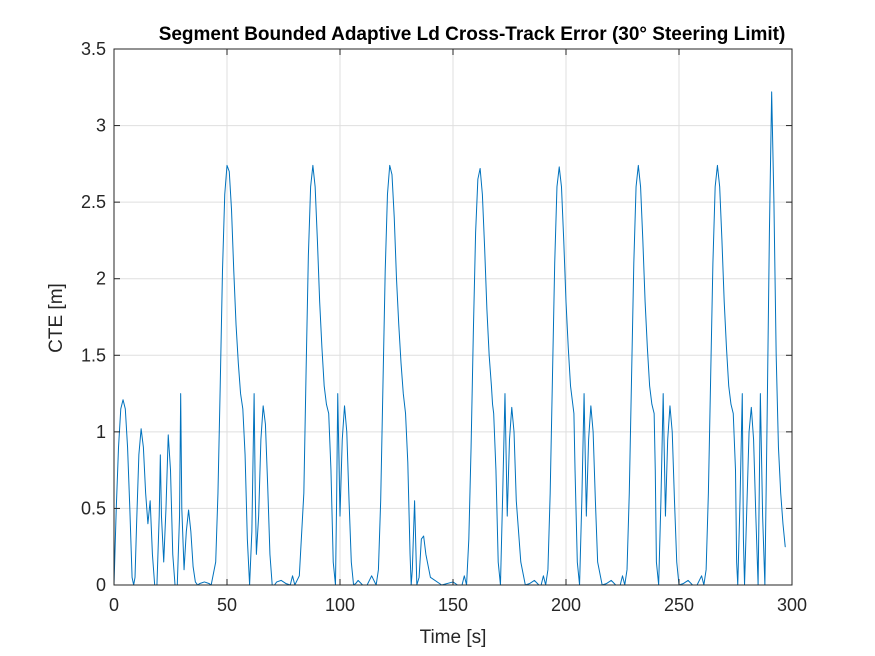 The image size is (875, 656). What do you see at coordinates (93, 317) in the screenshot?
I see `y-tick-labels: 0 0.5 1 1.5 2 2.5 3 3.5` at bounding box center [93, 317].